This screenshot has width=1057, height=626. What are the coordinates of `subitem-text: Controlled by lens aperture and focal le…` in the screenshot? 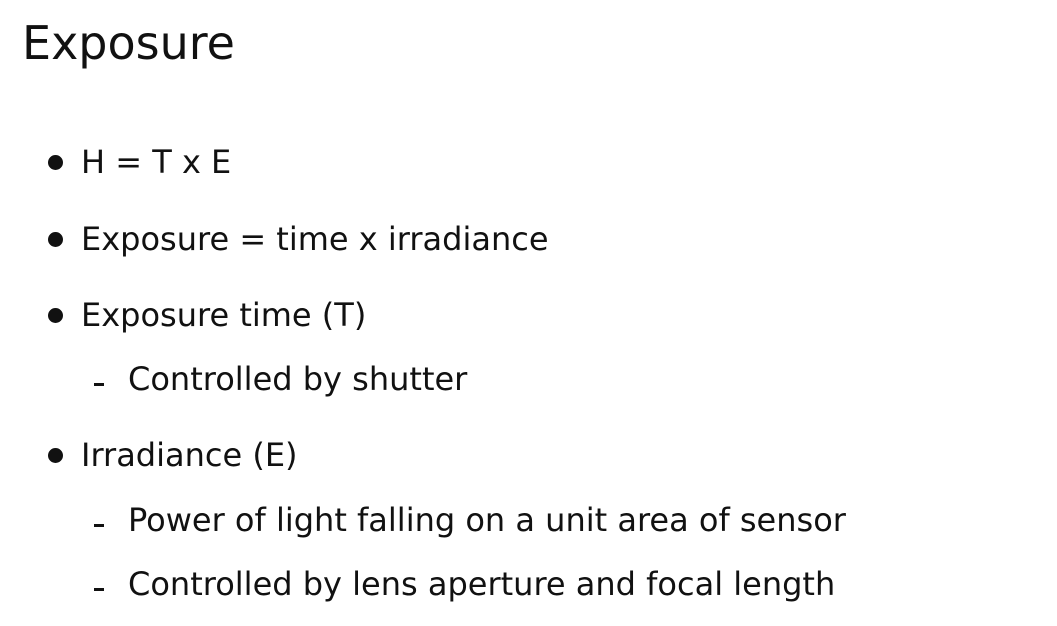 It's located at (482, 584).